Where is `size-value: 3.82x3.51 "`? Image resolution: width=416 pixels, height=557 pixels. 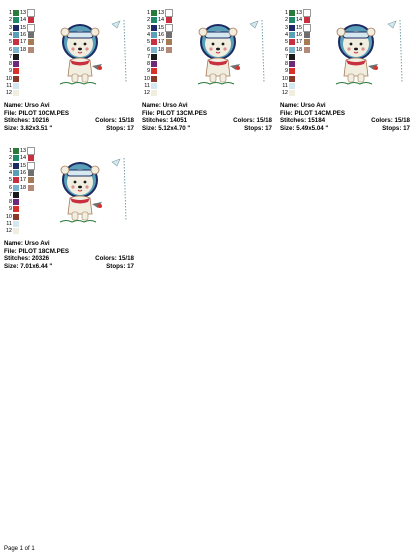
size-value: 3.82x3.51 " is located at coordinates (36, 128).